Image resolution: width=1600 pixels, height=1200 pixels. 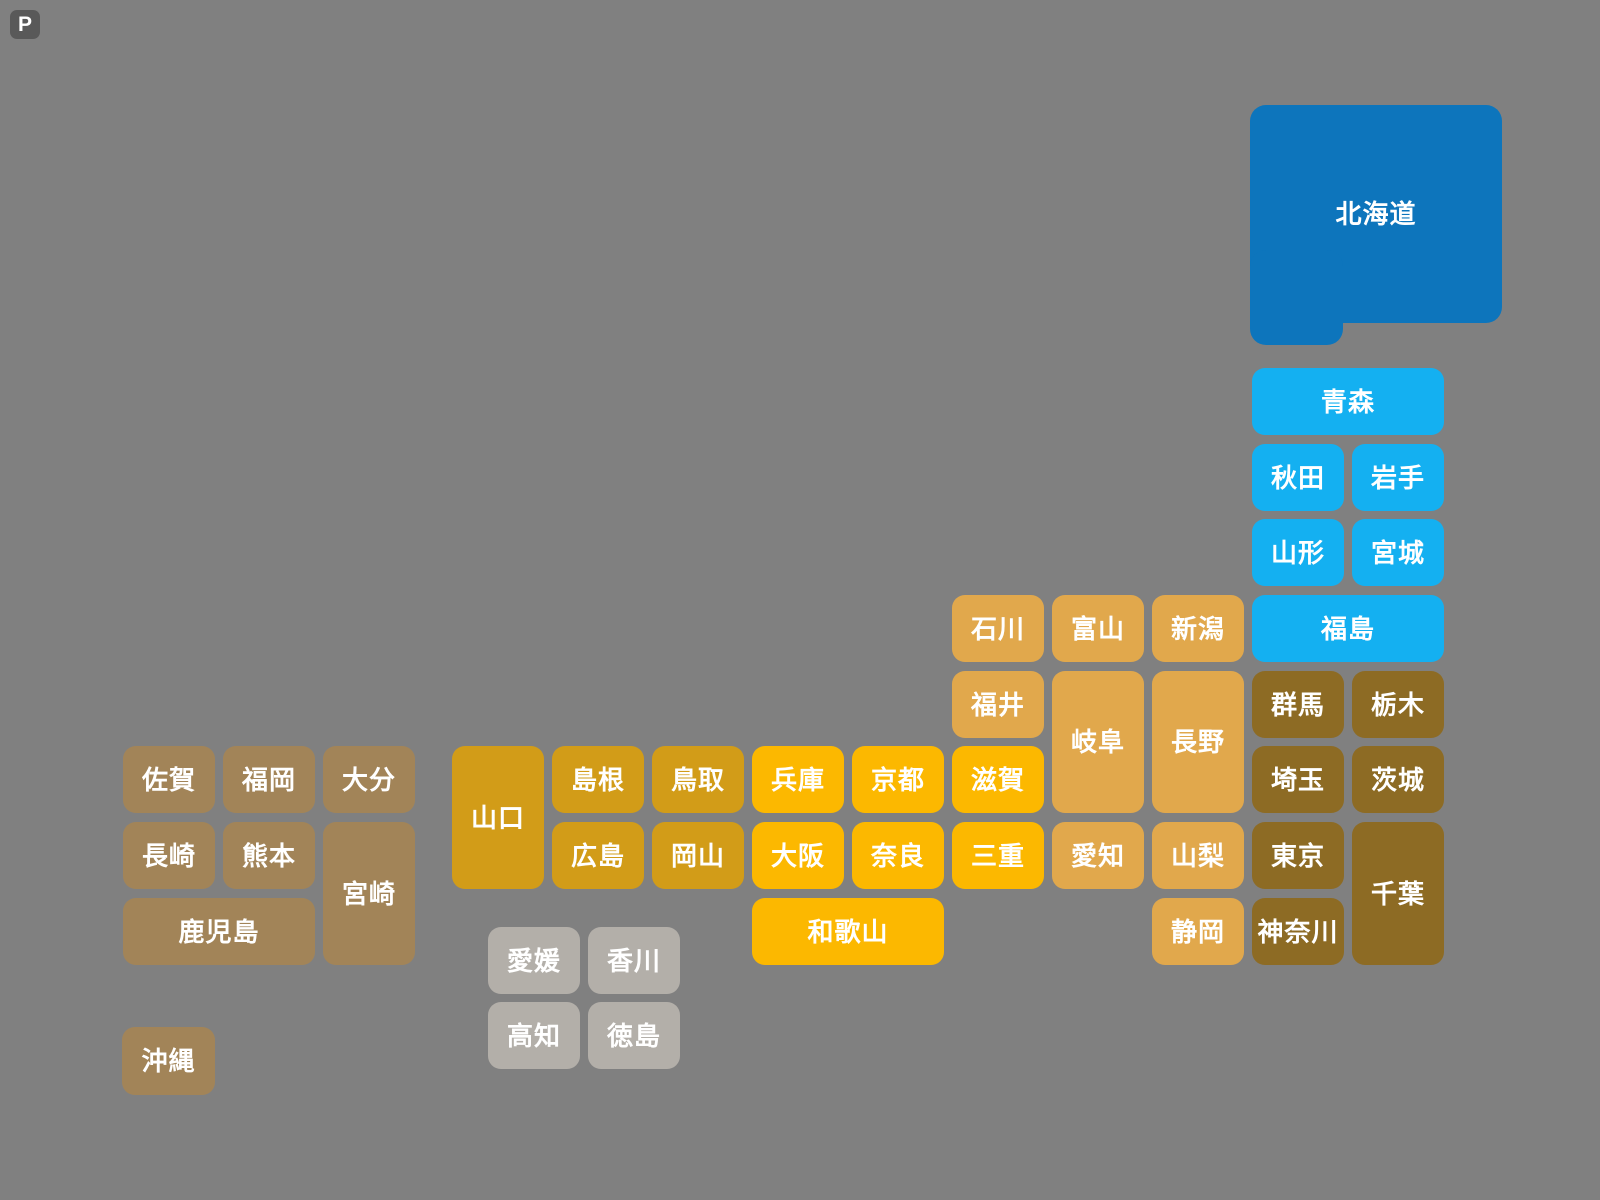 I want to click on tile-miyazaki: 宮崎, so click(x=369, y=893).